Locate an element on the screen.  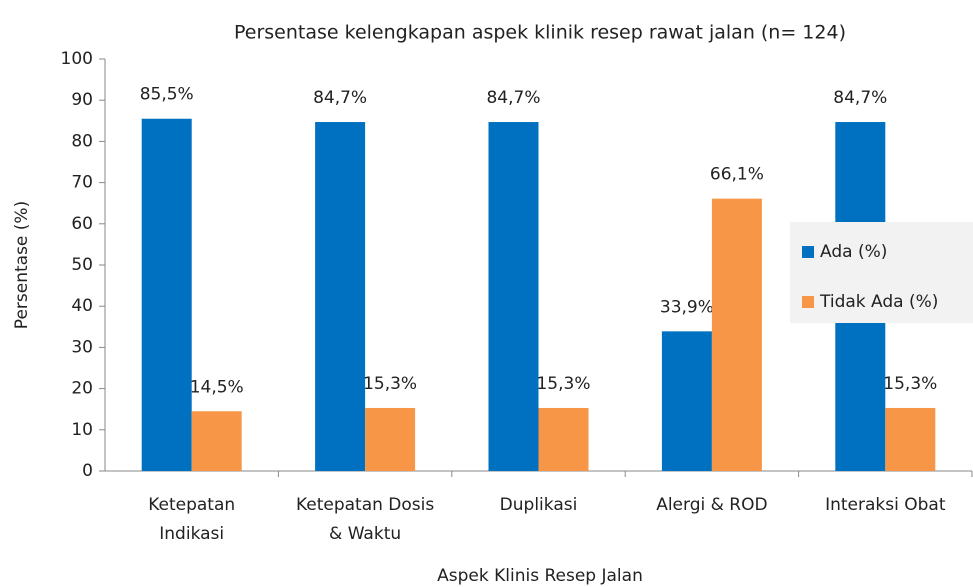
y-tick-label: 10 is located at coordinates (82, 430).